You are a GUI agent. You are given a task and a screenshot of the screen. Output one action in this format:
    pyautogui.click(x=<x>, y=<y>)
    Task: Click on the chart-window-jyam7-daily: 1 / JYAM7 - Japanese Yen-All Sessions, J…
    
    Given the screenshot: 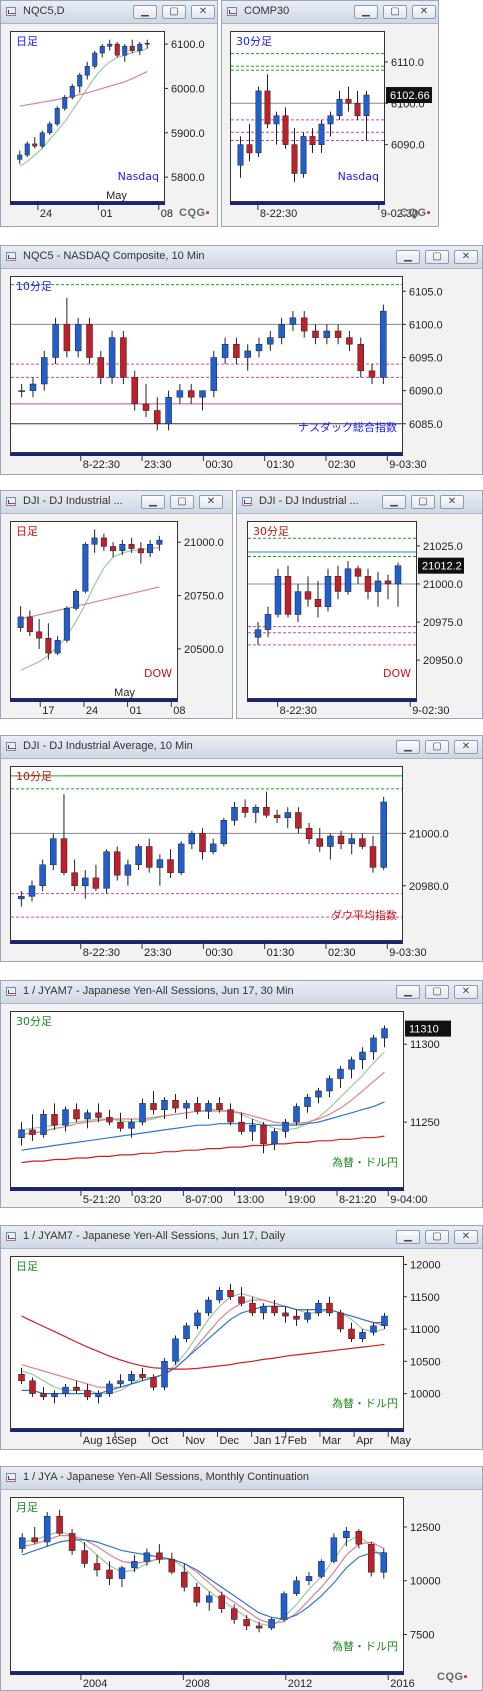 What is the action you would take?
    pyautogui.click(x=241, y=1337)
    